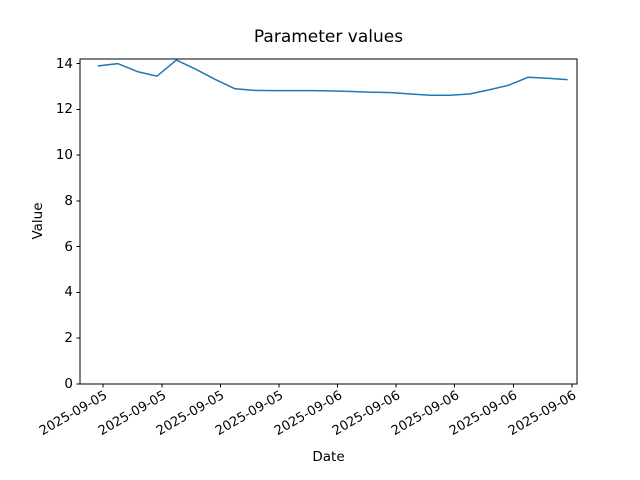 The image size is (640, 480). Describe the element at coordinates (68, 200) in the screenshot. I see `y-tick-label: 8` at that location.